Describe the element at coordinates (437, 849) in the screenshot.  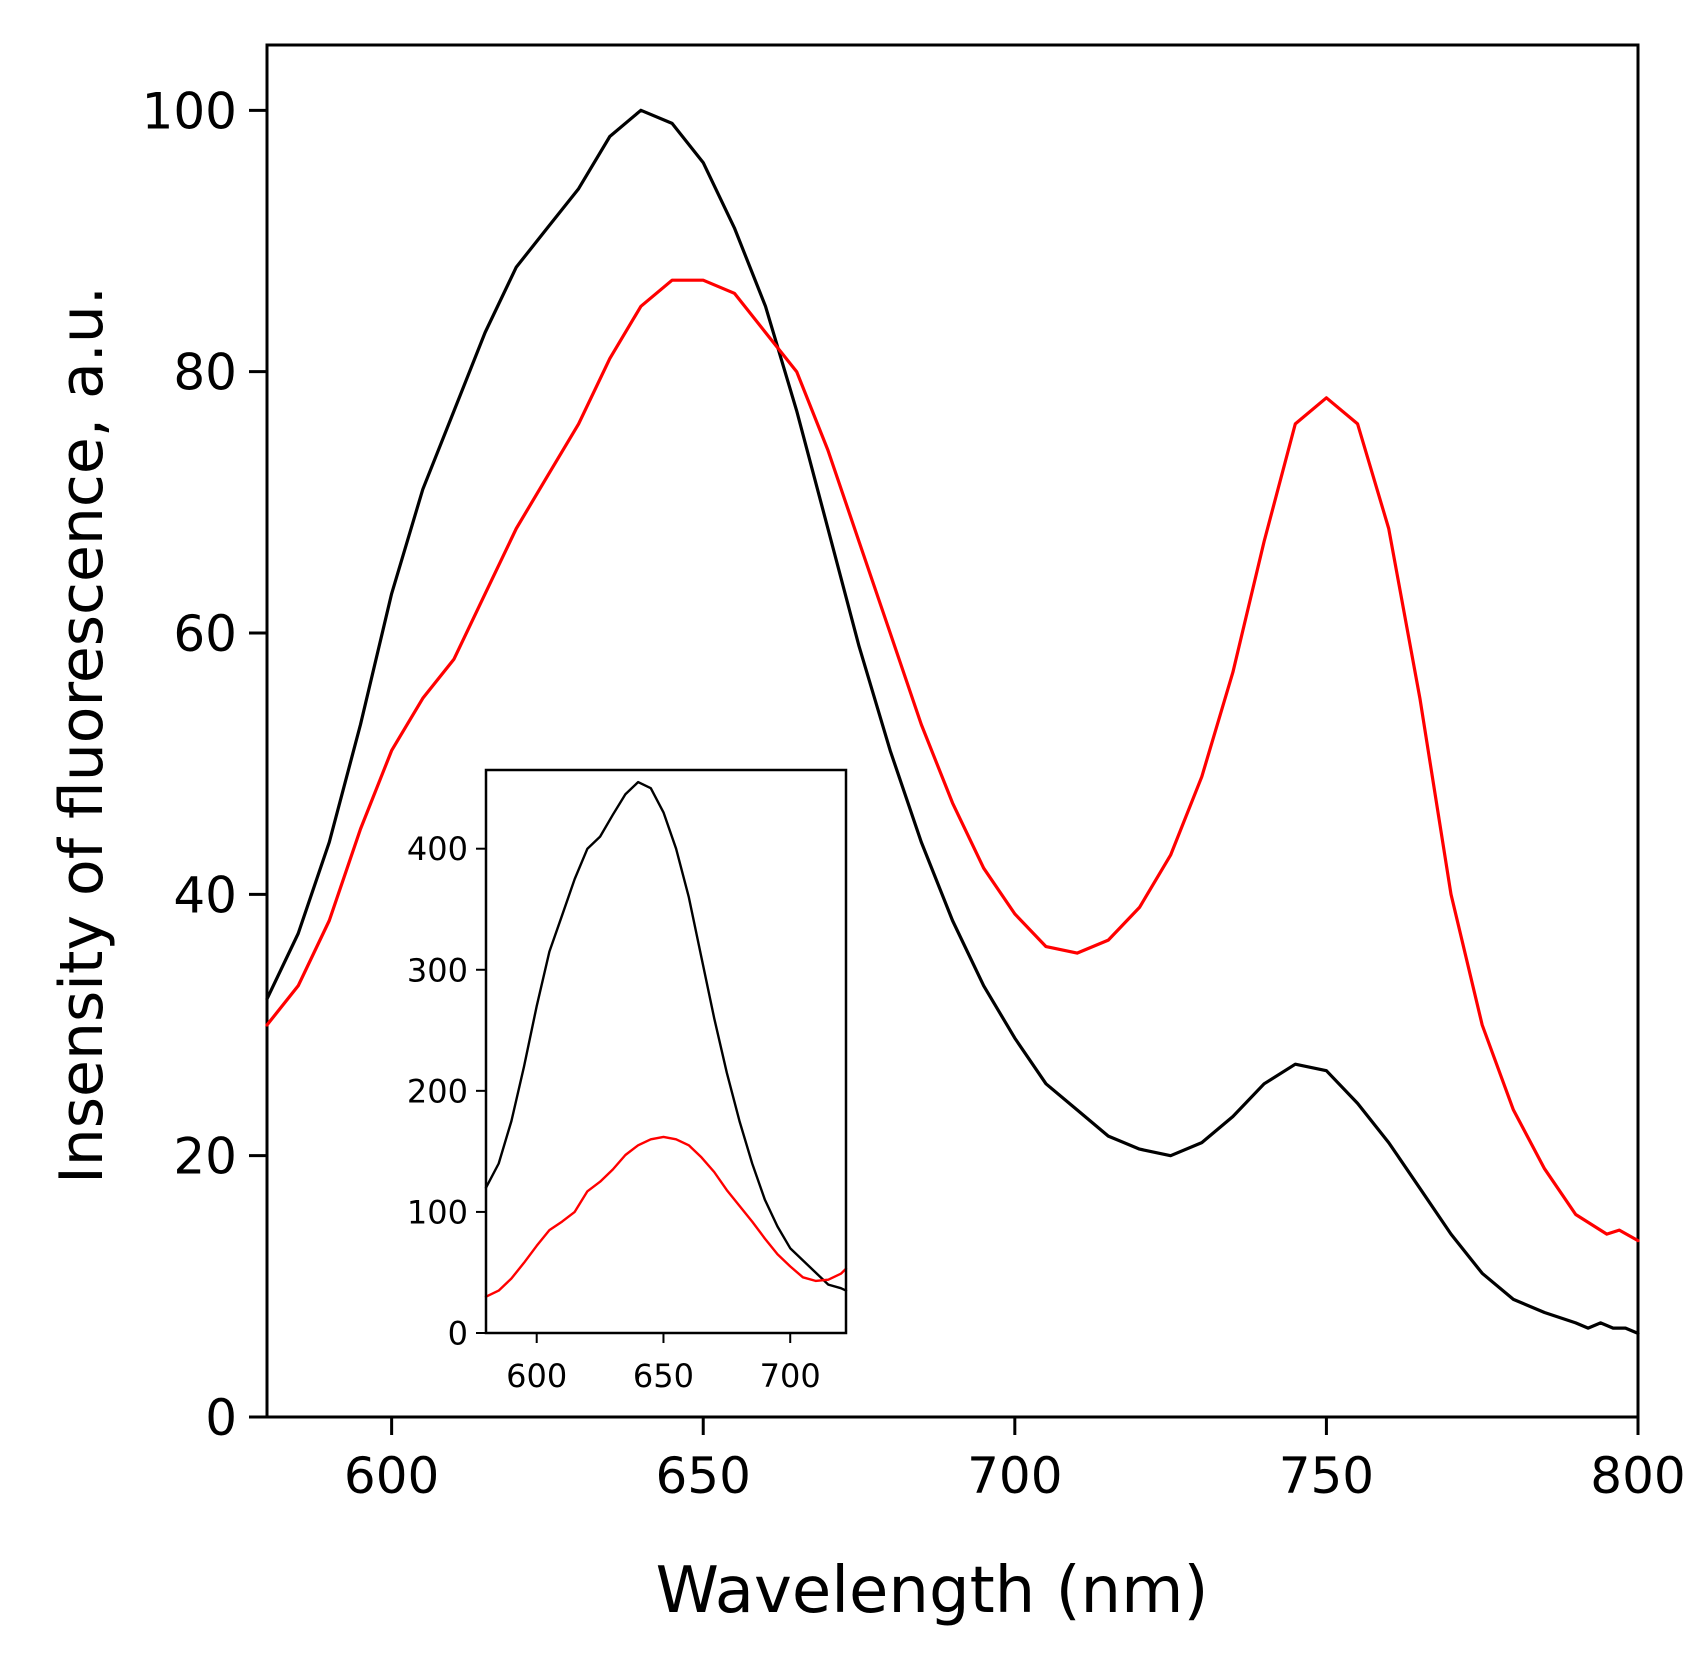
I see `inset-y-tick-label: 400` at that location.